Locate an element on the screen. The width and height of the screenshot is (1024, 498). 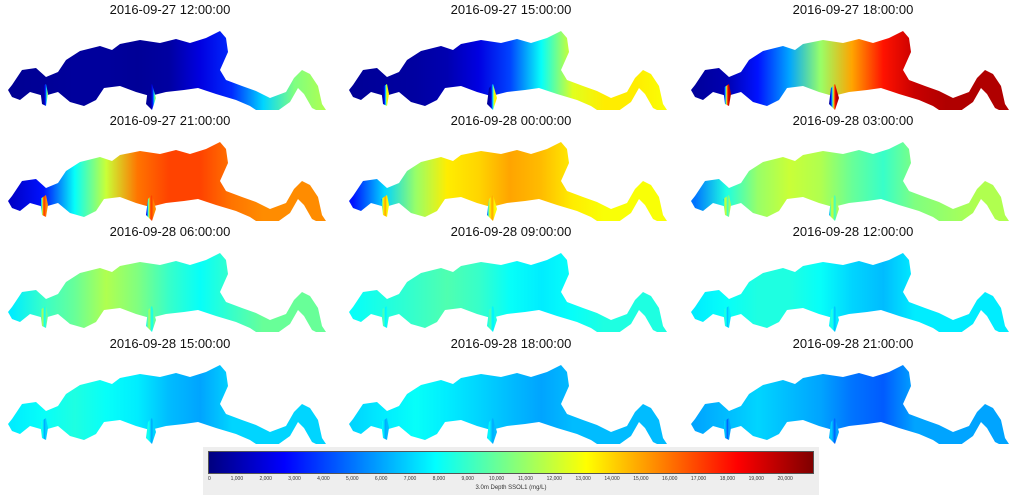
legend-tick-label: 5,000 is located at coordinates (352, 479).